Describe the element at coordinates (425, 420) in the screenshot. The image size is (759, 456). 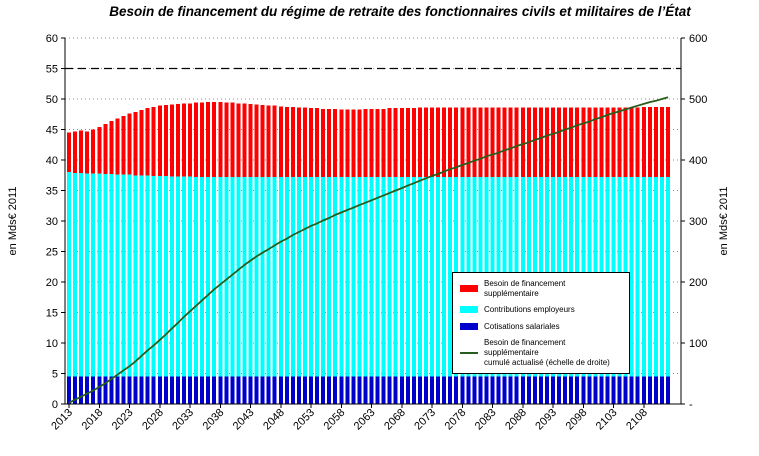
I see `svg-text: 2073` at that location.